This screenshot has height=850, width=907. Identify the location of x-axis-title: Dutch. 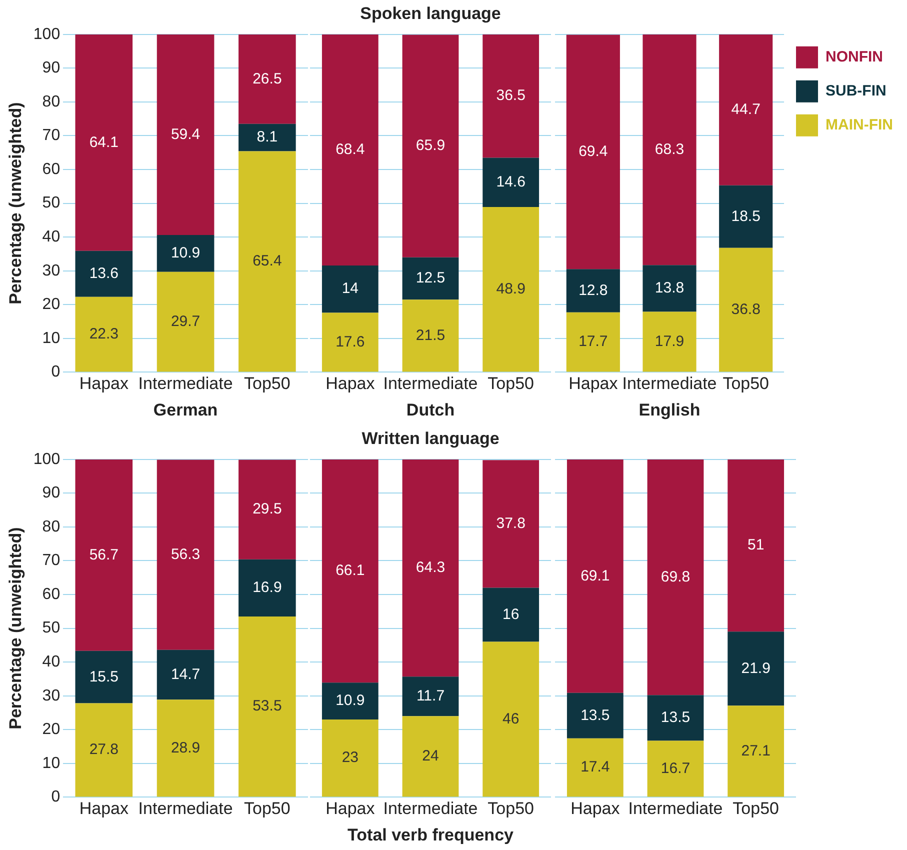
(430, 410).